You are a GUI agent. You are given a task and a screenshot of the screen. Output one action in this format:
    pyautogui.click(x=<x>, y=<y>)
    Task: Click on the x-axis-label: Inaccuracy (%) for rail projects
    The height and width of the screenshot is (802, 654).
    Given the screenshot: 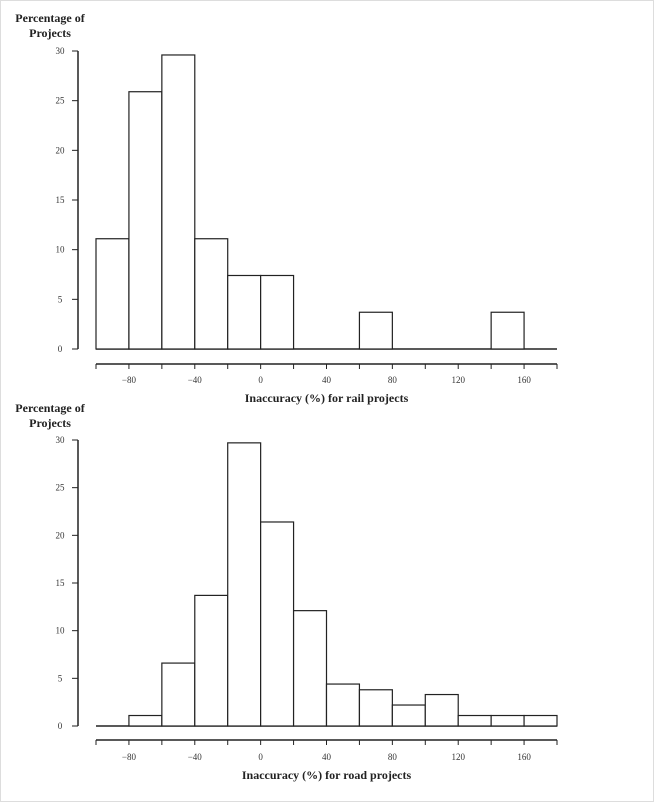 What is the action you would take?
    pyautogui.click(x=327, y=398)
    